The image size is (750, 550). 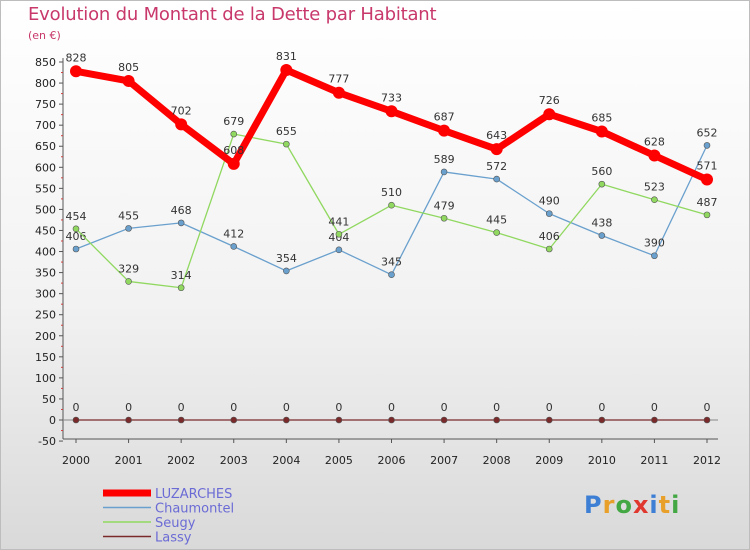 I want to click on data-label-seugy: 406, so click(x=549, y=236).